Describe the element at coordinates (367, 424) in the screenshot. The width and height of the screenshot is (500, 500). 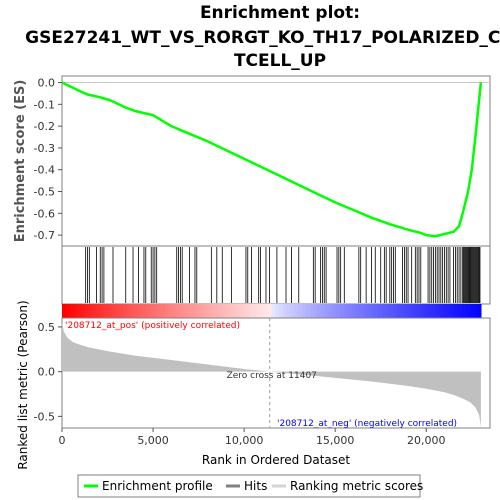
I see `neg-correlated-label: '208712_at_neg' (negatively correlated)` at that location.